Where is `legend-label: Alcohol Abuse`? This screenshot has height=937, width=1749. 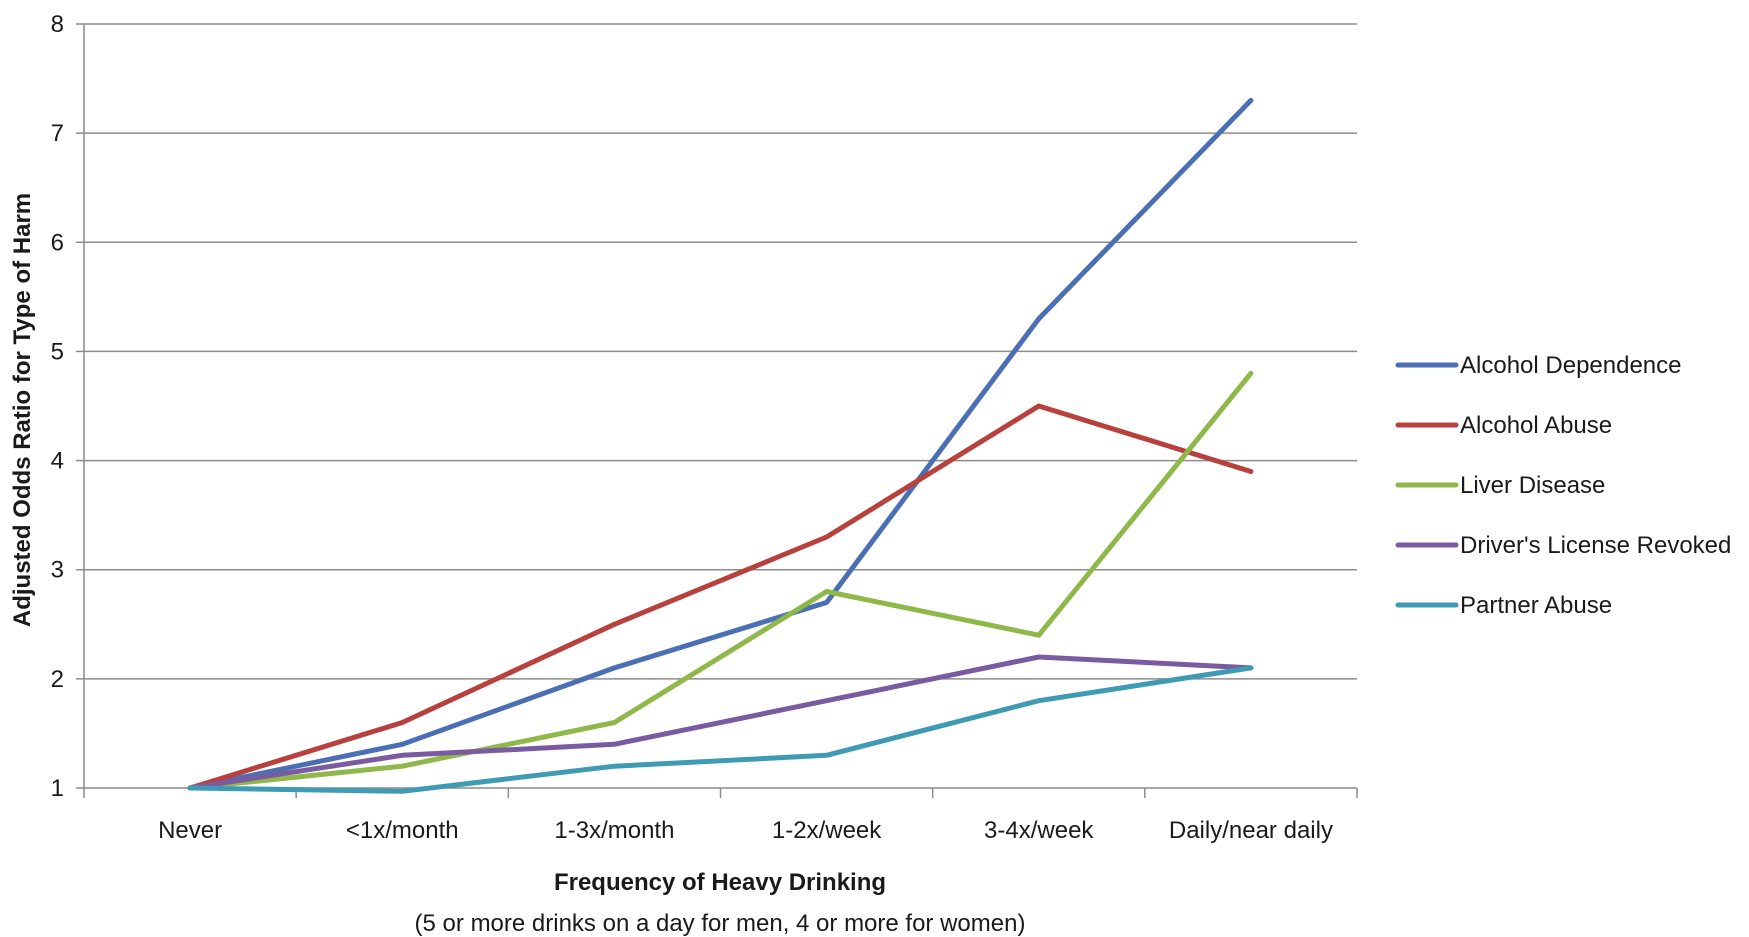
legend-label: Alcohol Abuse is located at coordinates (1536, 425).